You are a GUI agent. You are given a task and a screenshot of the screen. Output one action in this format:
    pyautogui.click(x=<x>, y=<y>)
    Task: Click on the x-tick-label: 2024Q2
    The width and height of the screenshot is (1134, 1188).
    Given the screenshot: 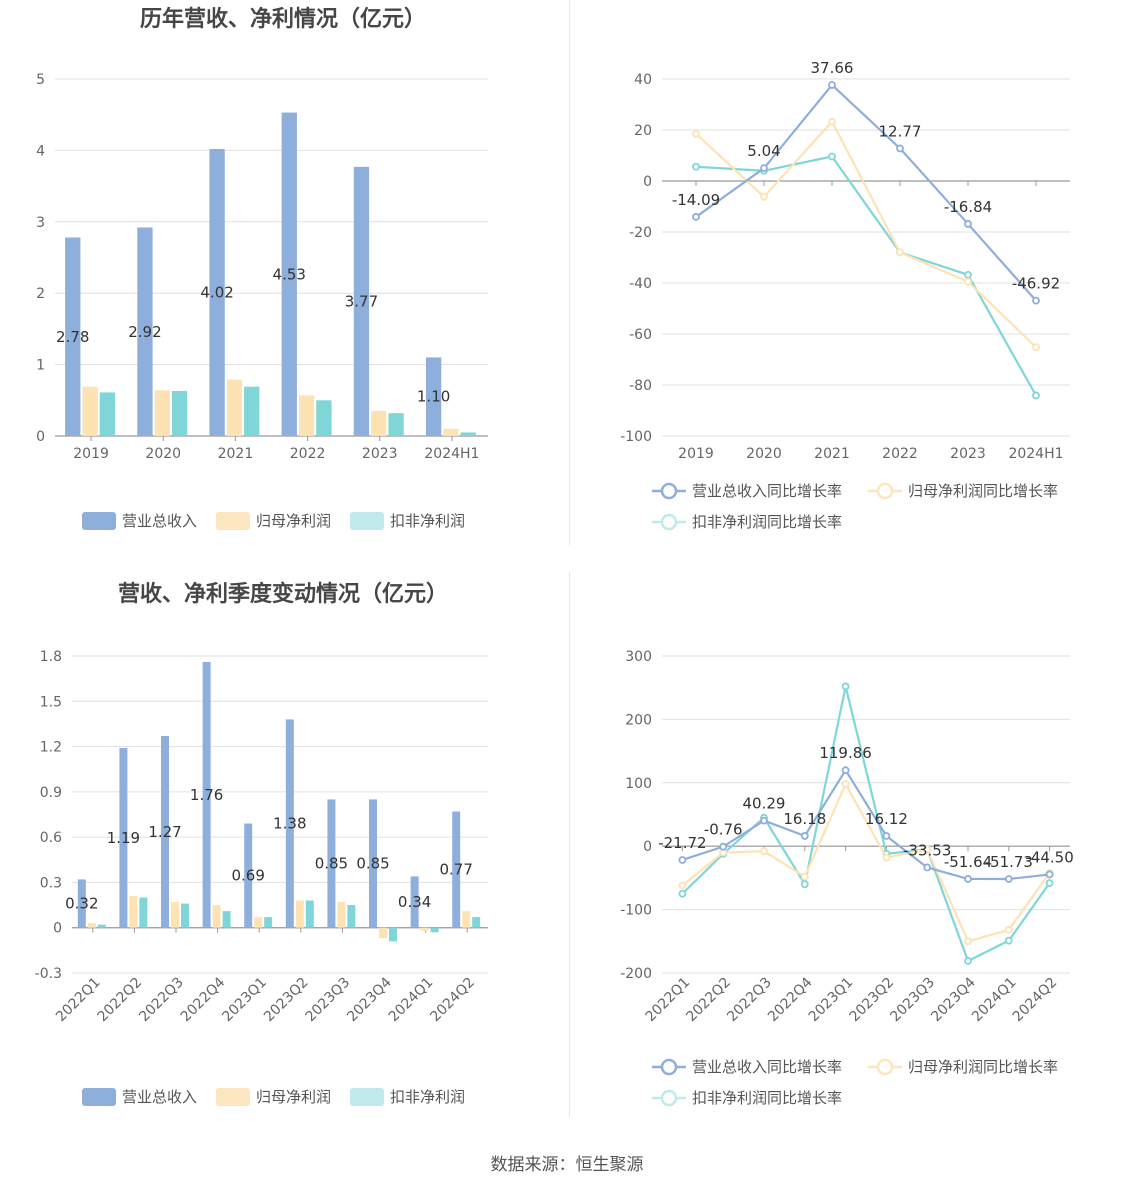 What is the action you would take?
    pyautogui.click(x=452, y=1000)
    